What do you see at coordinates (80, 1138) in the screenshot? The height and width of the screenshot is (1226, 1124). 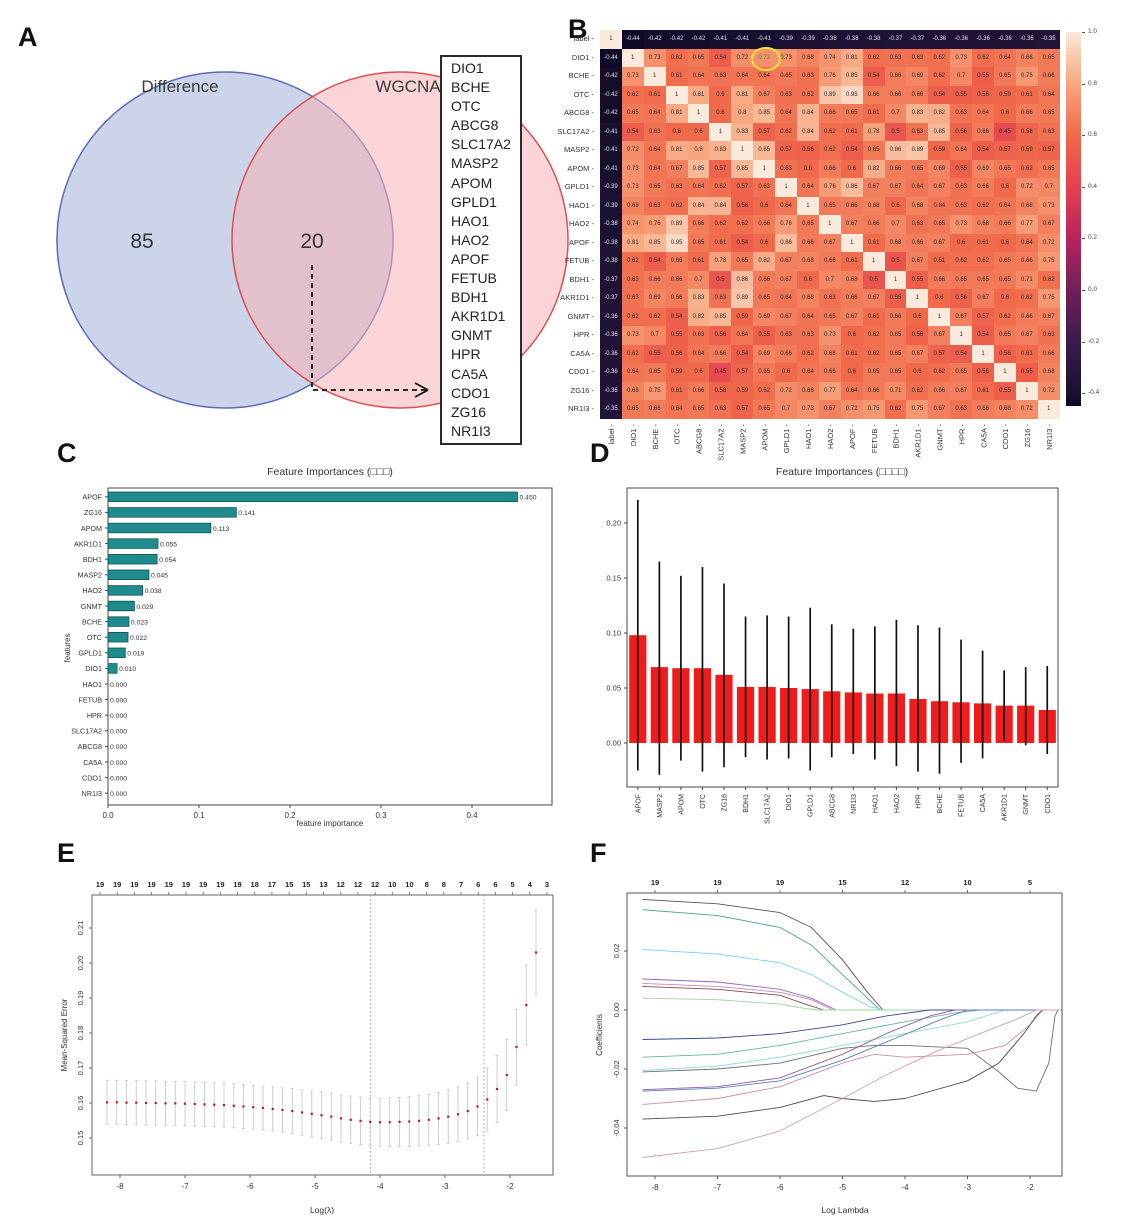 I see `e-ytick-label: 0.15` at bounding box center [80, 1138].